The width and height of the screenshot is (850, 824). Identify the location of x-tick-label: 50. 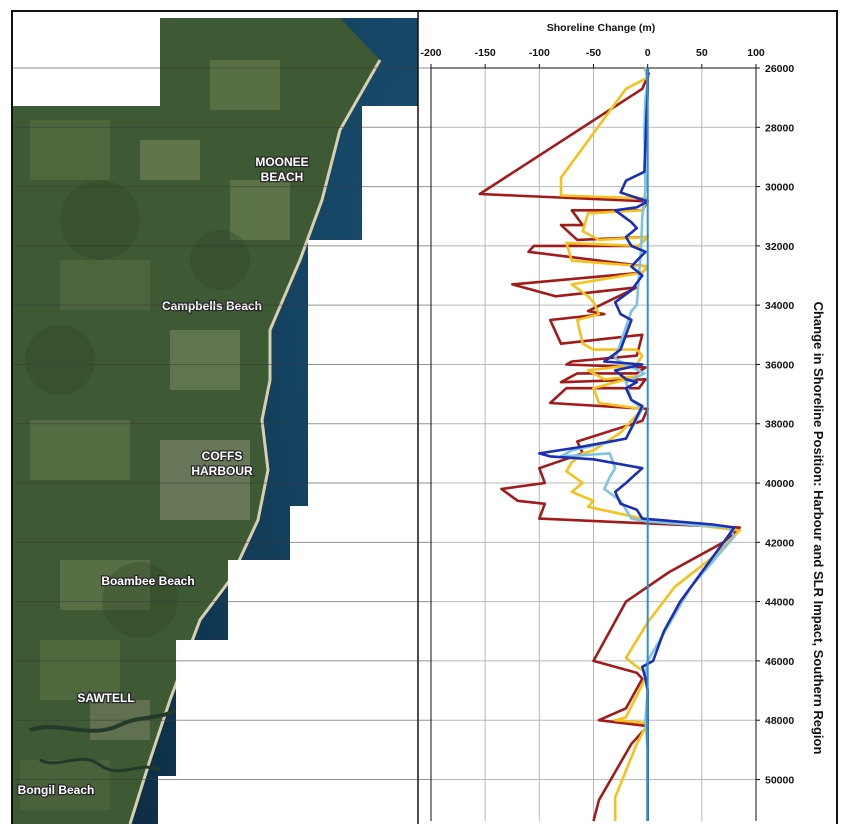
(702, 53).